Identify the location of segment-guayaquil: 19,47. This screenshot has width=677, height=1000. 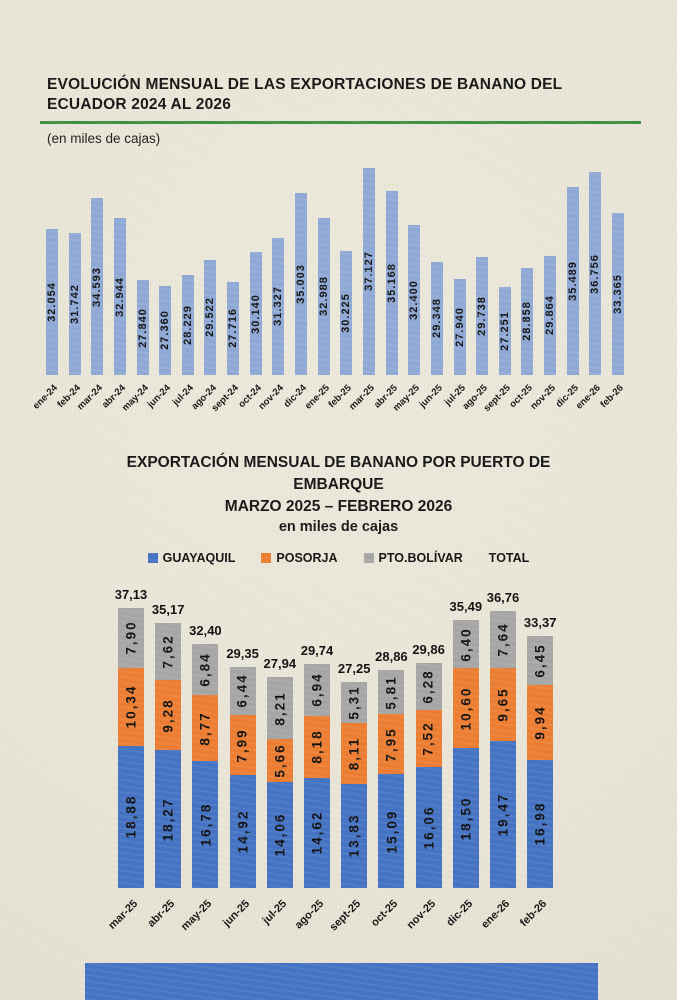
(503, 814).